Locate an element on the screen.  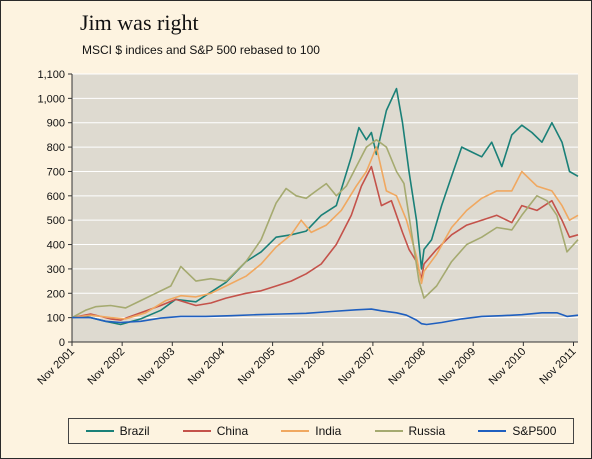
y-tick-label: 500 is located at coordinates (56, 221).